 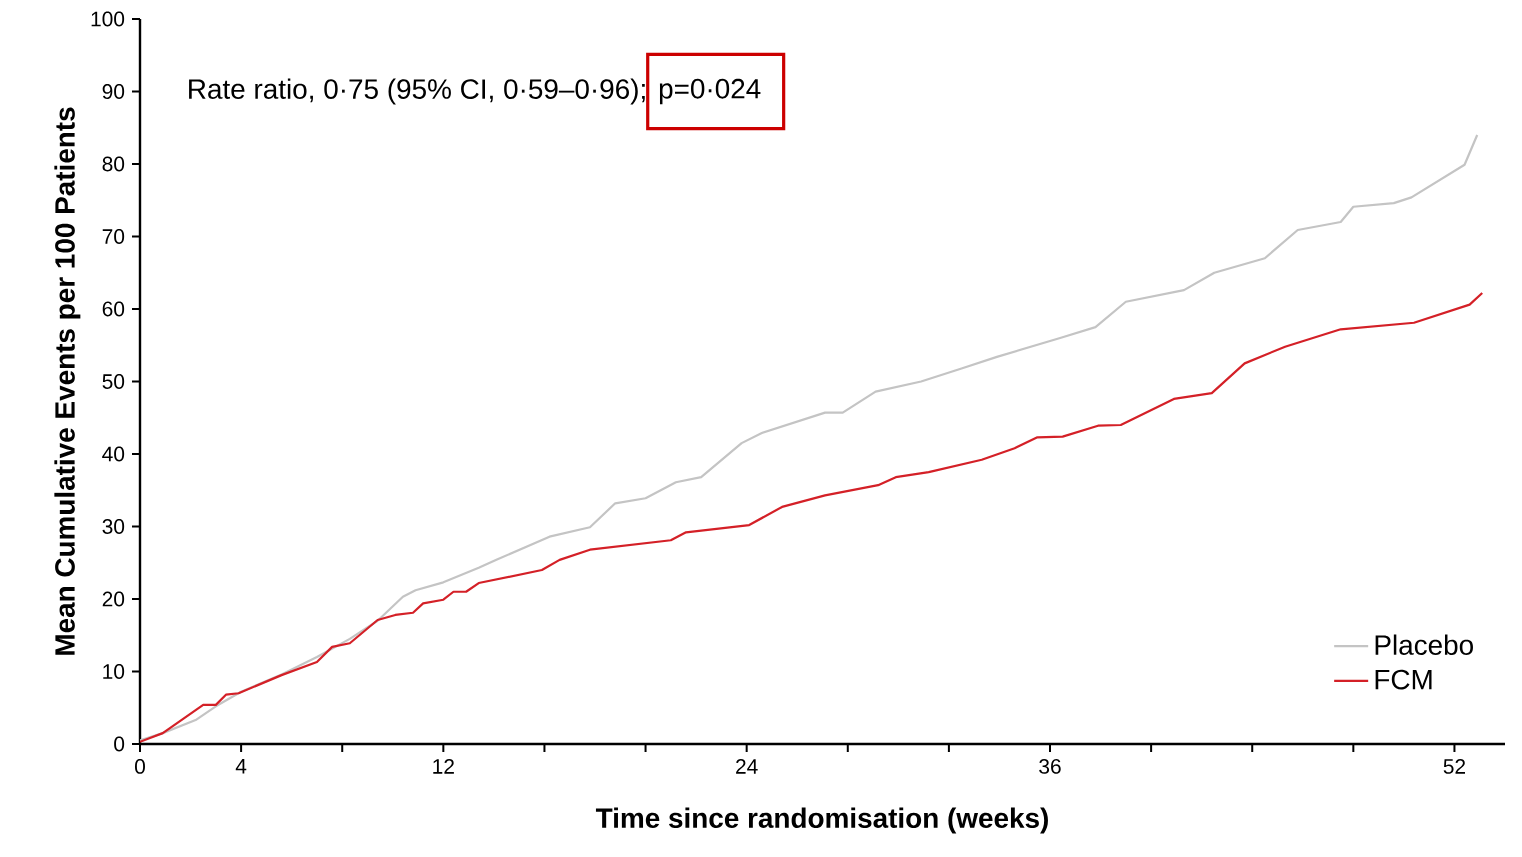 What do you see at coordinates (821, 820) in the screenshot?
I see `x-axis-title: Time since randomisation (weeks)` at bounding box center [821, 820].